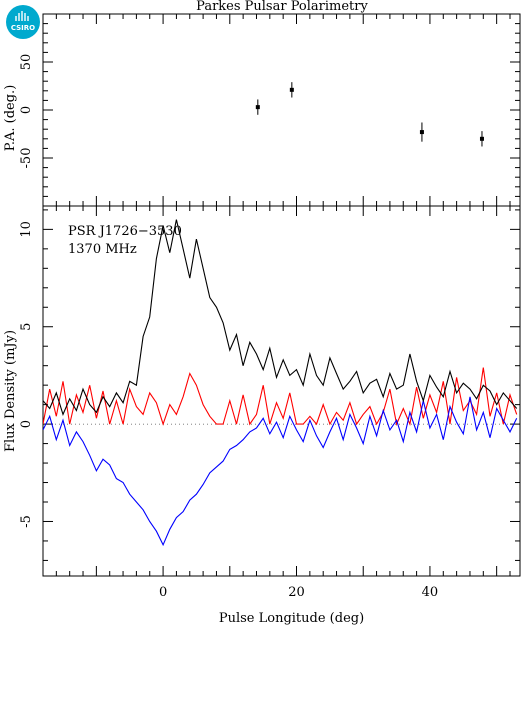 Image resolution: width=522 pixels, height=710 pixels. Describe the element at coordinates (23, 28) in the screenshot. I see `logo-text: CSIRO` at that location.